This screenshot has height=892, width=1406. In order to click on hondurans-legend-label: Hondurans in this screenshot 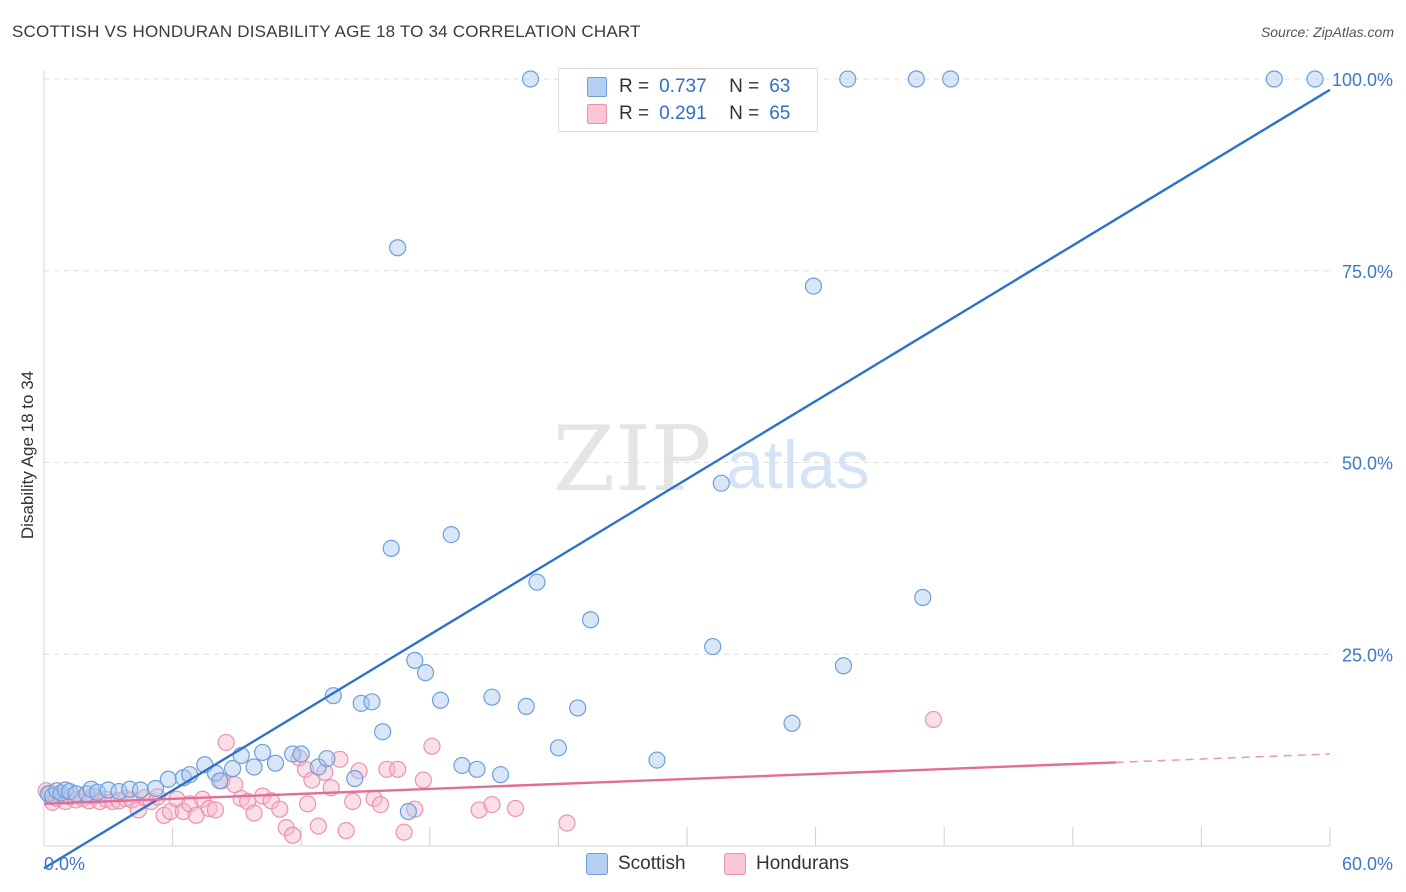, I will do `click(802, 863)`.